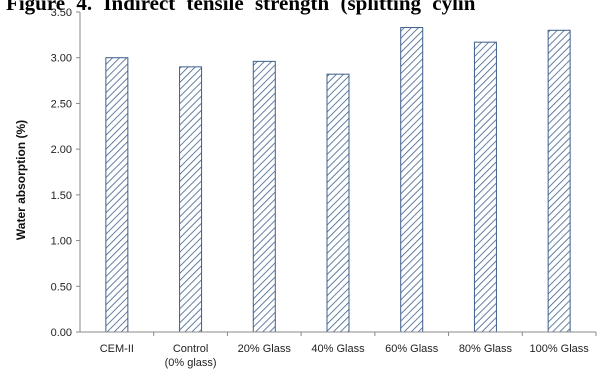 The width and height of the screenshot is (601, 374). What do you see at coordinates (61, 333) in the screenshot?
I see `y-tick-label: 0.00` at bounding box center [61, 333].